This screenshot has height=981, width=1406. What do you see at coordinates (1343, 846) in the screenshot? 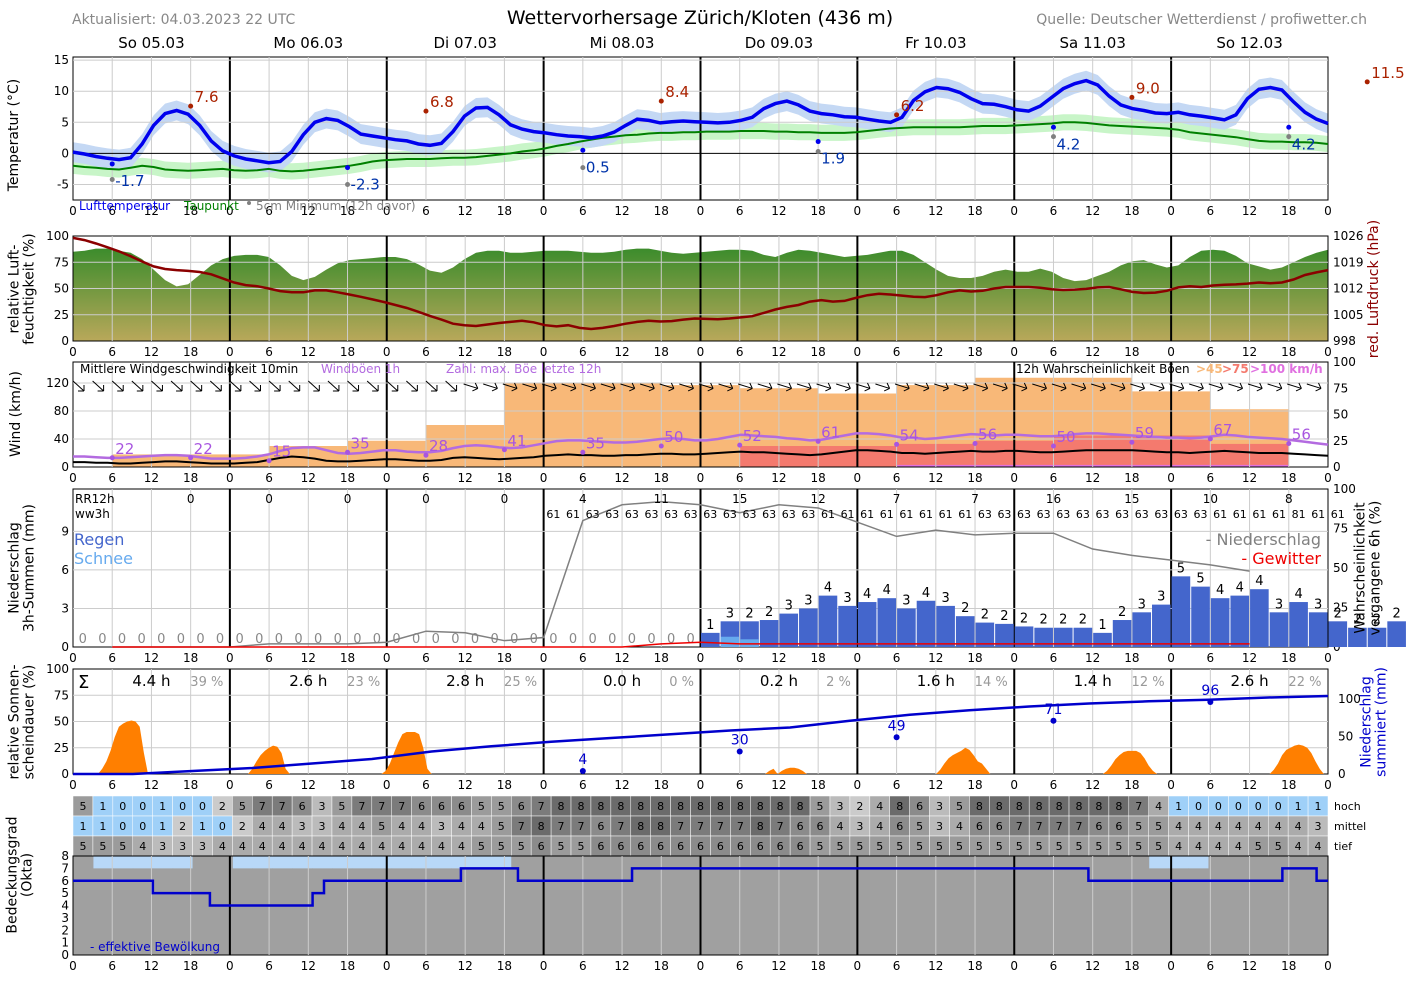
I see `cloud-row-label-low: tief` at bounding box center [1343, 846].